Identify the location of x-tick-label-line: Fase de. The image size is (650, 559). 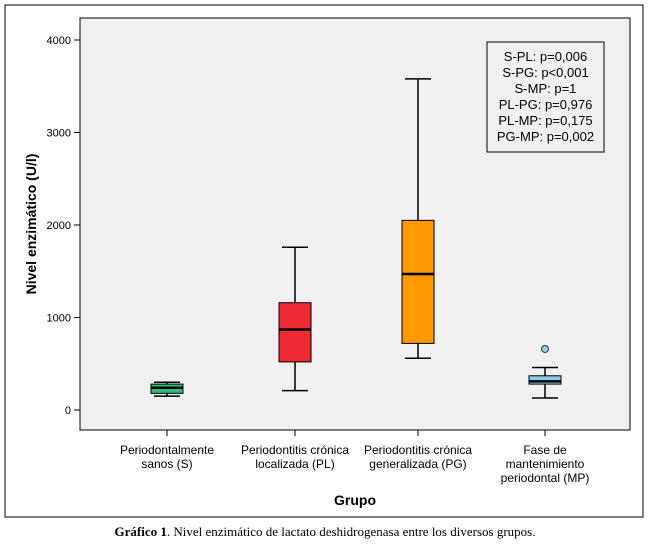
(545, 450).